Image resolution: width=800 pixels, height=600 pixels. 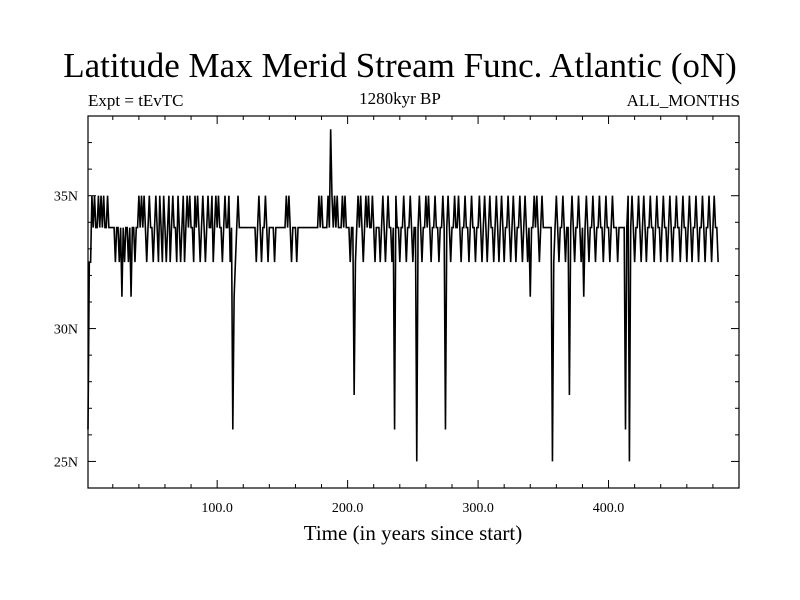 What do you see at coordinates (348, 508) in the screenshot?
I see `x-tick-label: 200.0` at bounding box center [348, 508].